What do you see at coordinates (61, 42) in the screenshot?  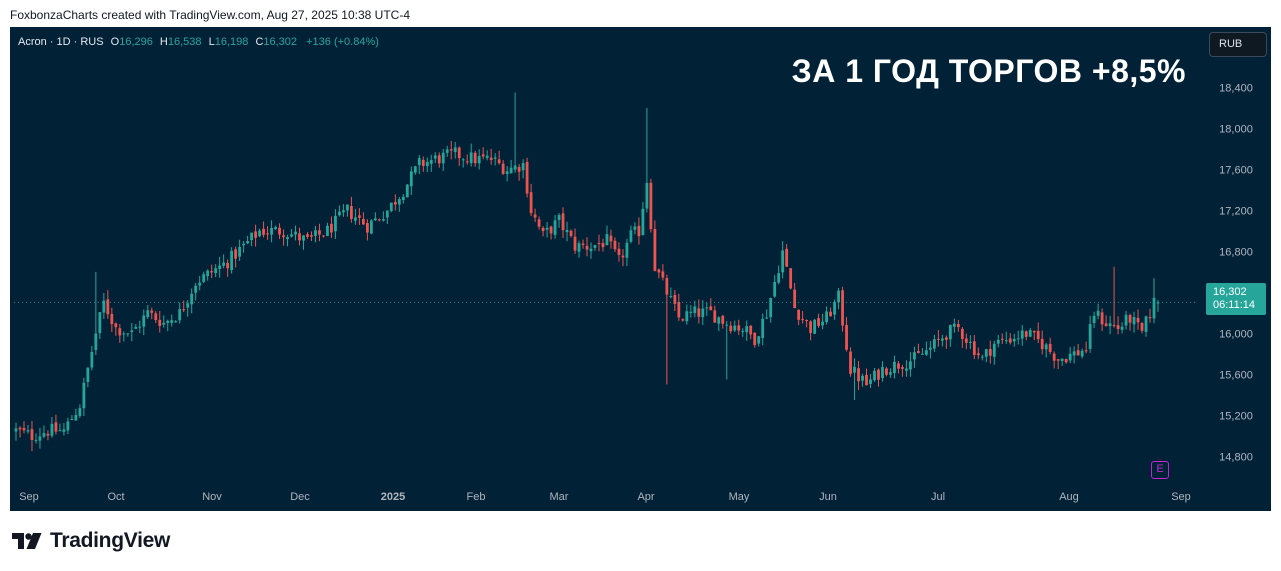 I see `symbol-label: Acron · 1D · RUS` at bounding box center [61, 42].